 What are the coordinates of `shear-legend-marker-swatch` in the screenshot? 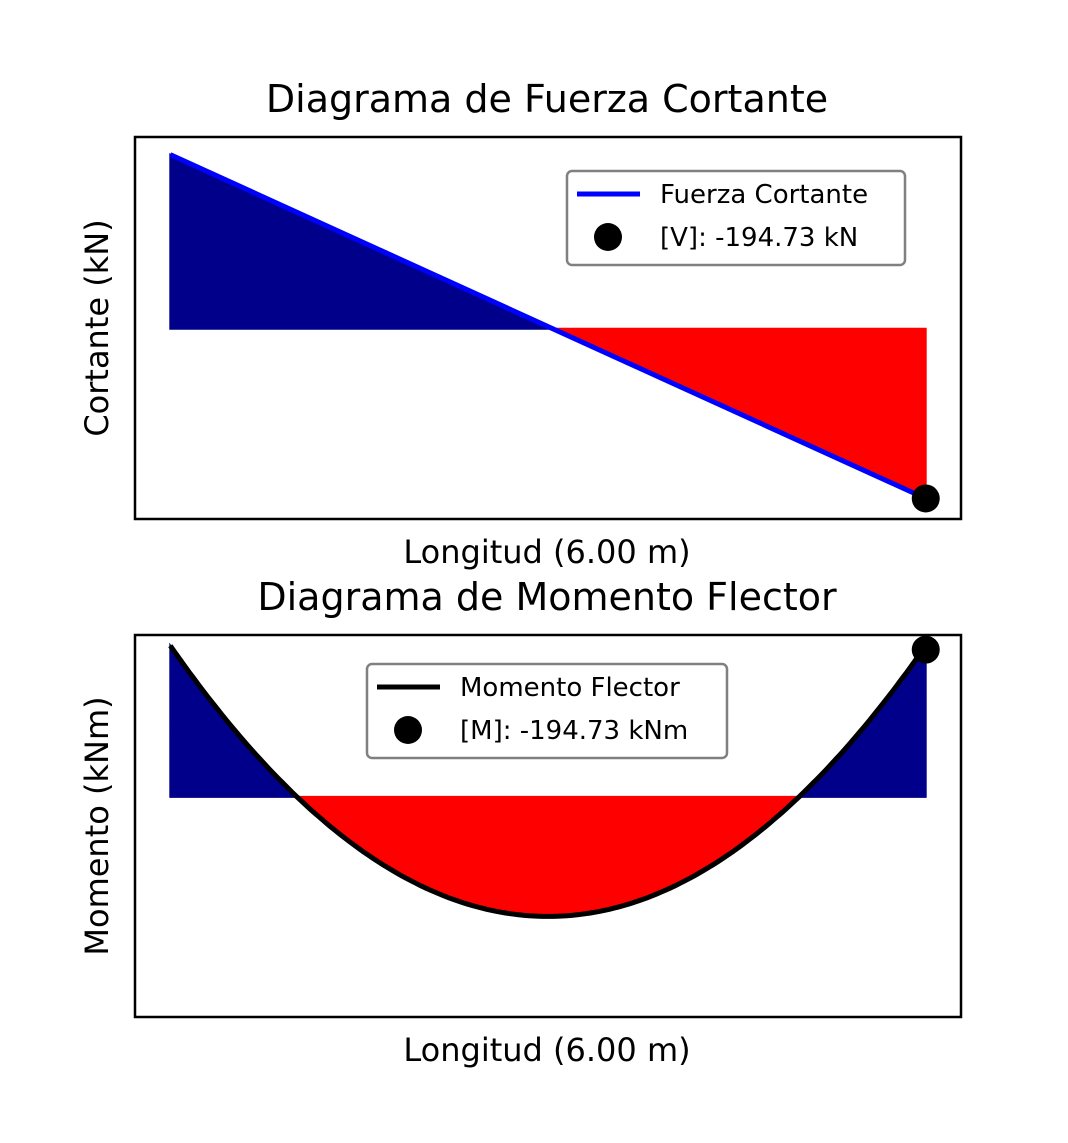 It's located at (608, 237).